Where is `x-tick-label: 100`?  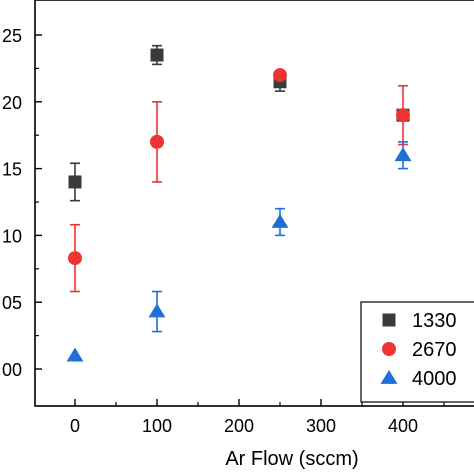
x-tick-label: 100 is located at coordinates (157, 426).